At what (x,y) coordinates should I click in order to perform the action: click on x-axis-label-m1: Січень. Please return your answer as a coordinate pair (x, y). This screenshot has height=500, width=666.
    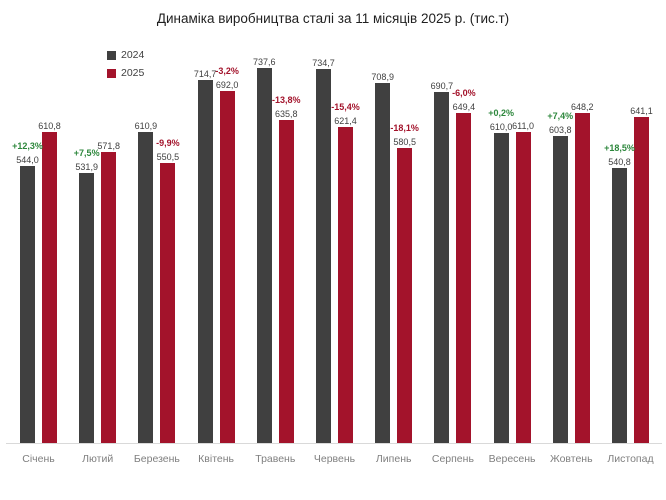
    Looking at the image, I should click on (38, 459).